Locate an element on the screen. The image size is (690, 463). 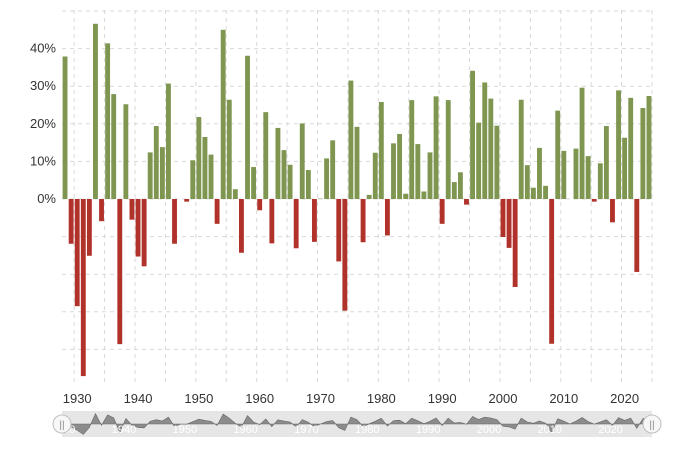
bar-1944 is located at coordinates (162, 173).